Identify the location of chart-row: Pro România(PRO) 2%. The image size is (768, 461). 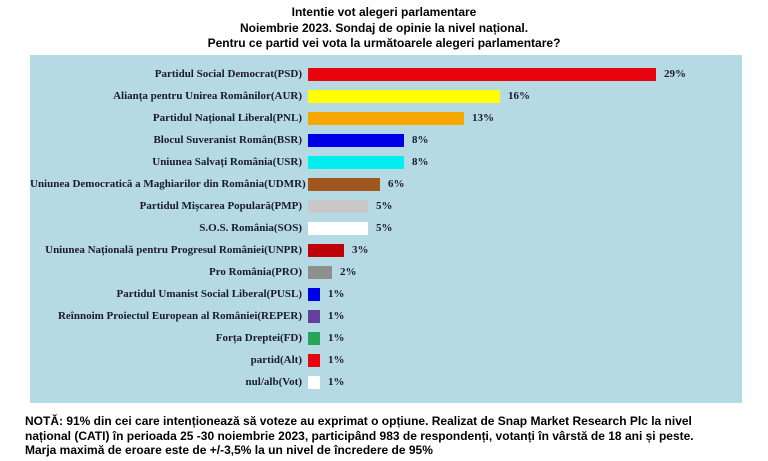
(386, 272).